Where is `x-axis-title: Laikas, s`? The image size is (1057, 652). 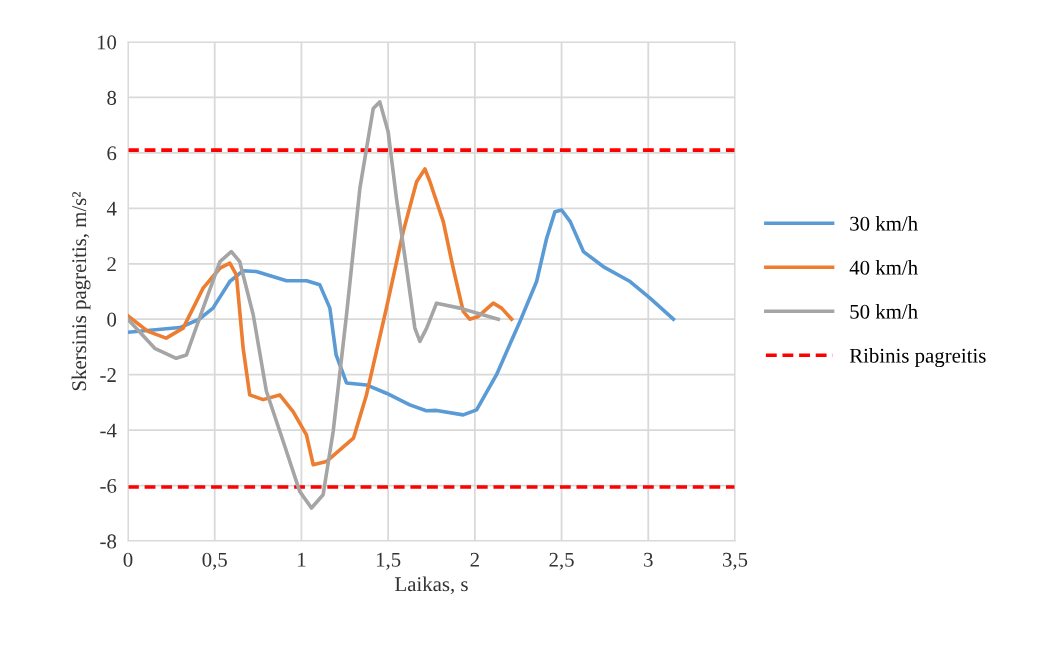
x-axis-title: Laikas, s is located at coordinates (431, 585).